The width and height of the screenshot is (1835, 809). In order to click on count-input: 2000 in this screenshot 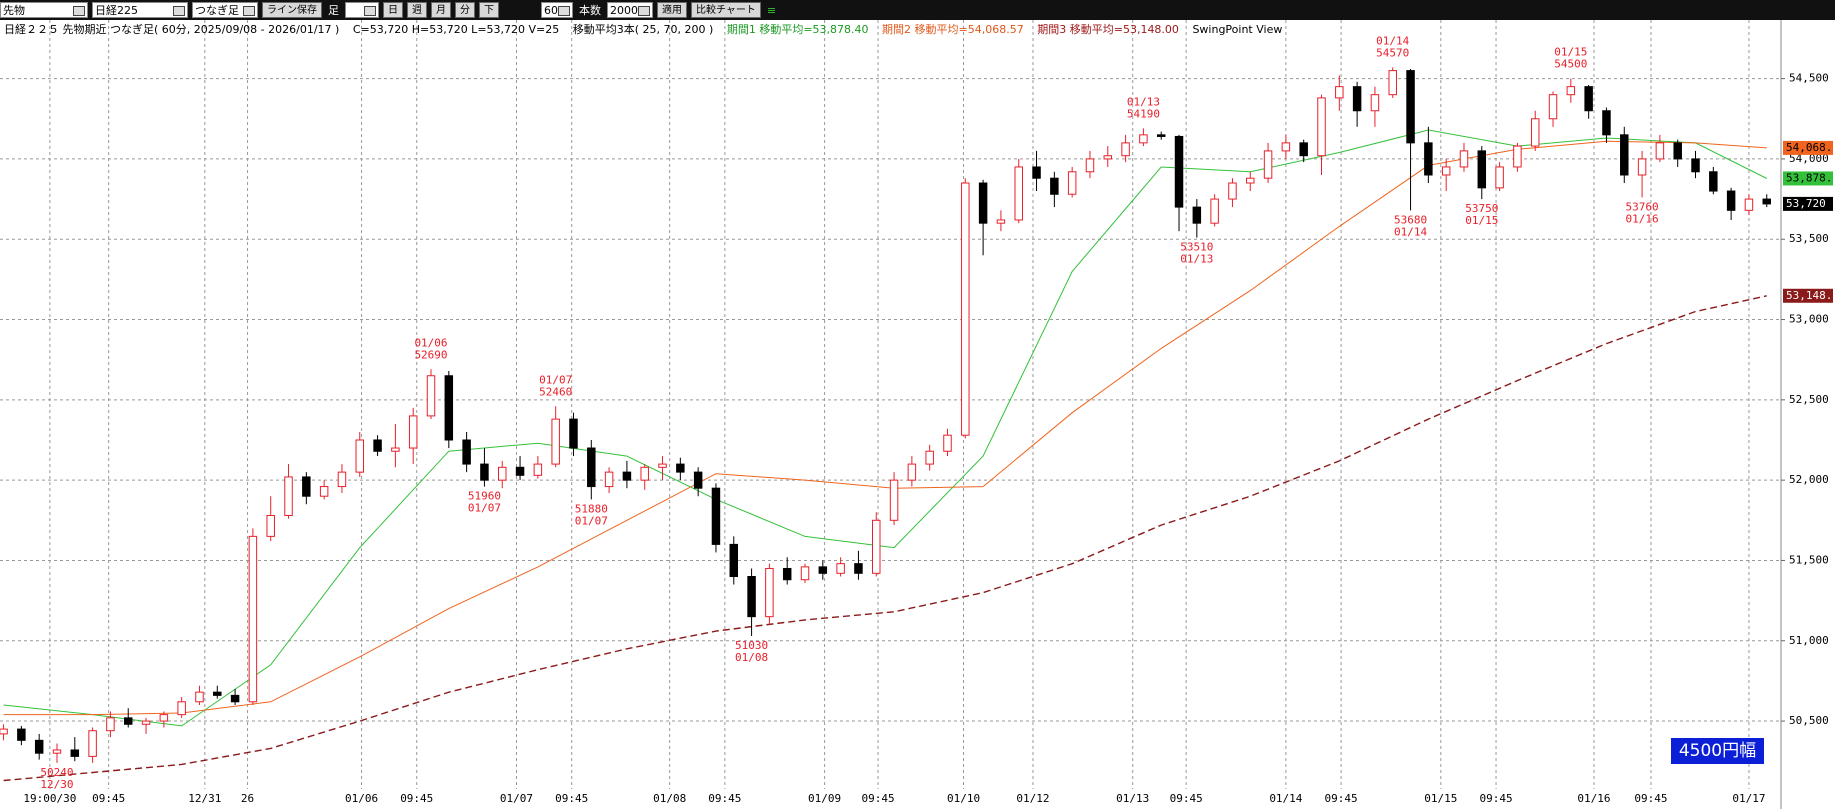, I will do `click(630, 10)`.